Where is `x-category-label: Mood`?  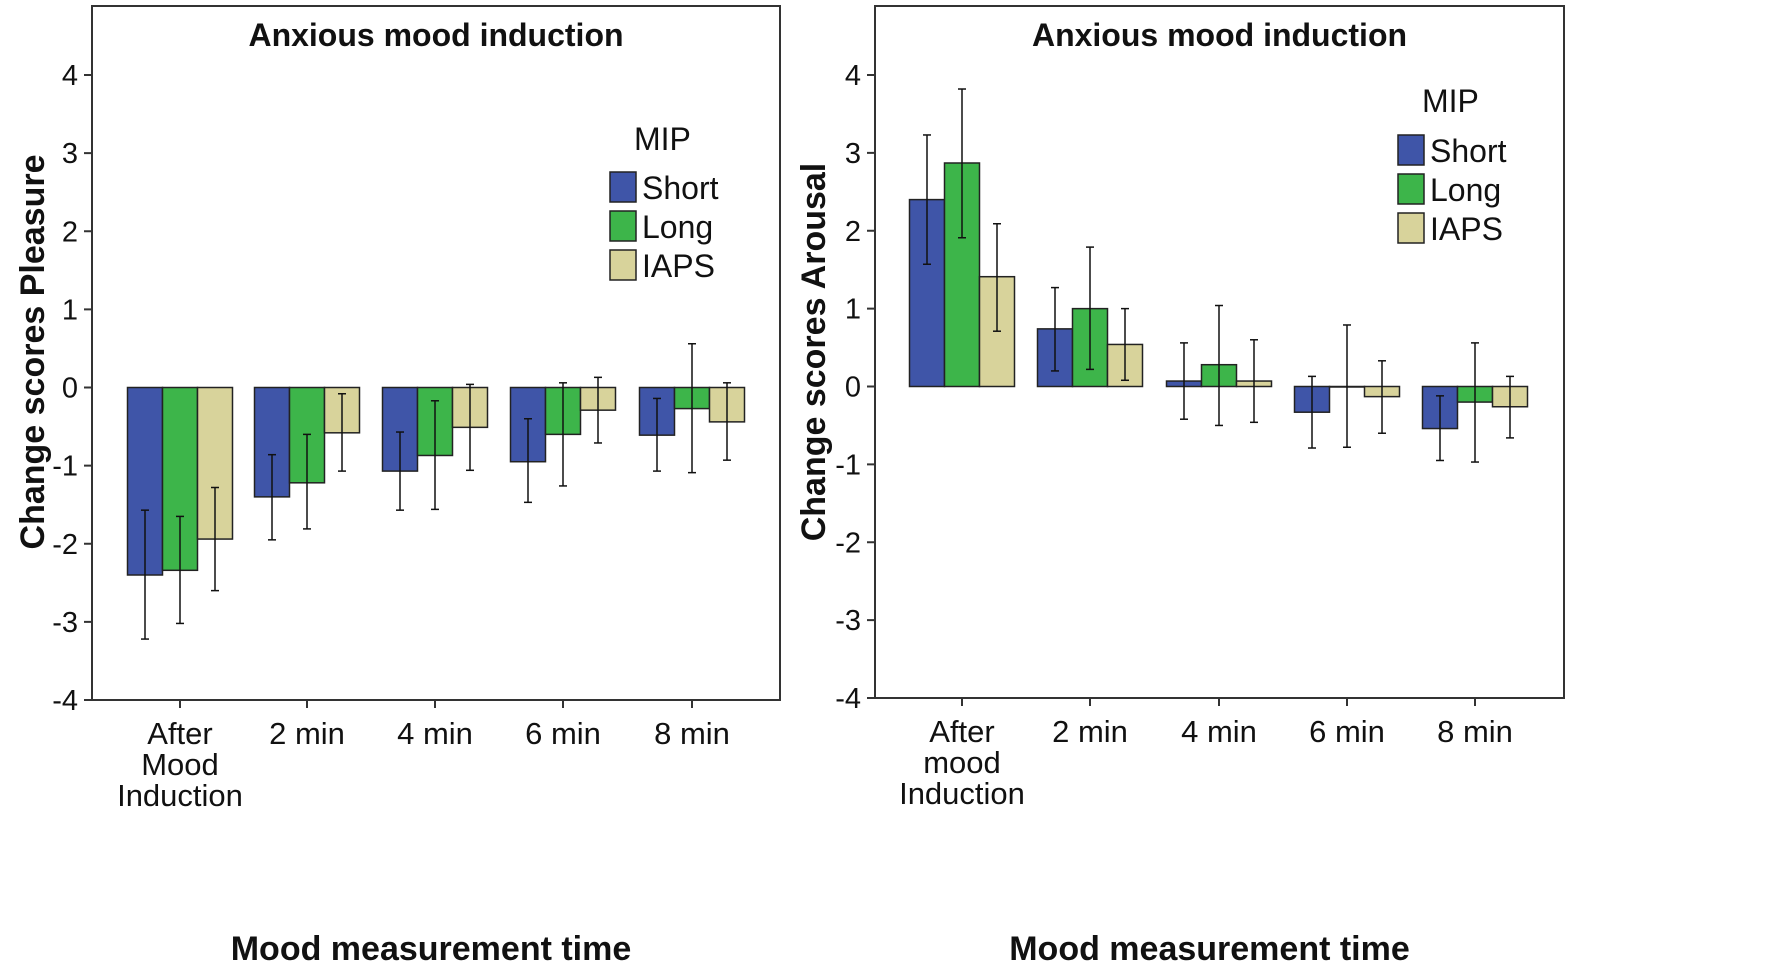 x-category-label: Mood is located at coordinates (180, 764).